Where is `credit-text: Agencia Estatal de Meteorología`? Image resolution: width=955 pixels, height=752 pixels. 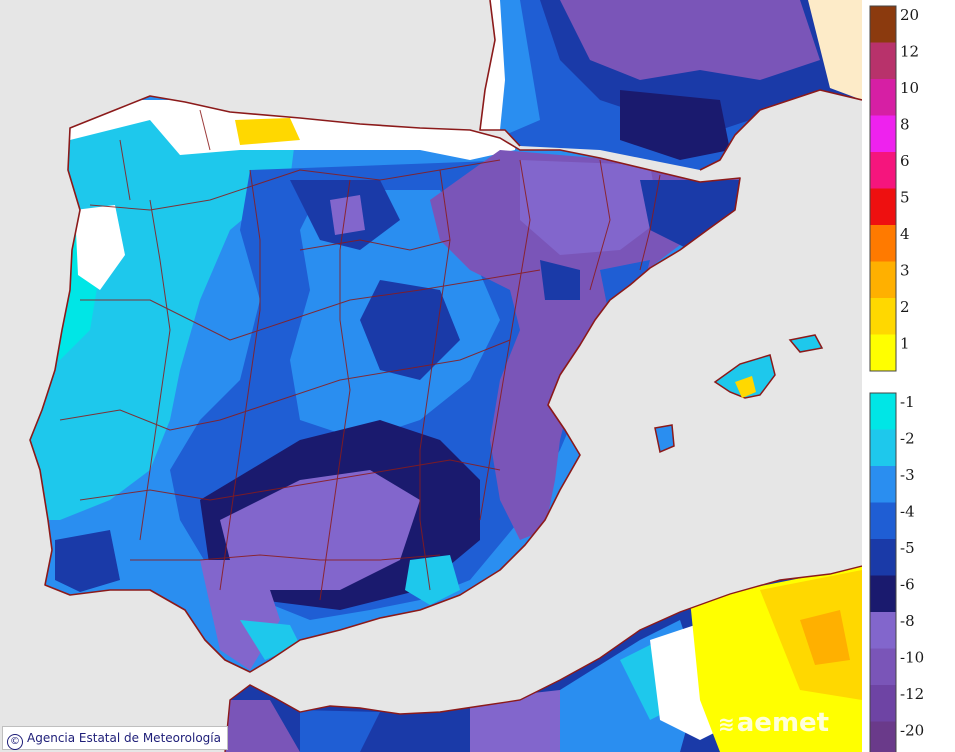 credit-text: Agencia Estatal de Meteorología is located at coordinates (124, 738).